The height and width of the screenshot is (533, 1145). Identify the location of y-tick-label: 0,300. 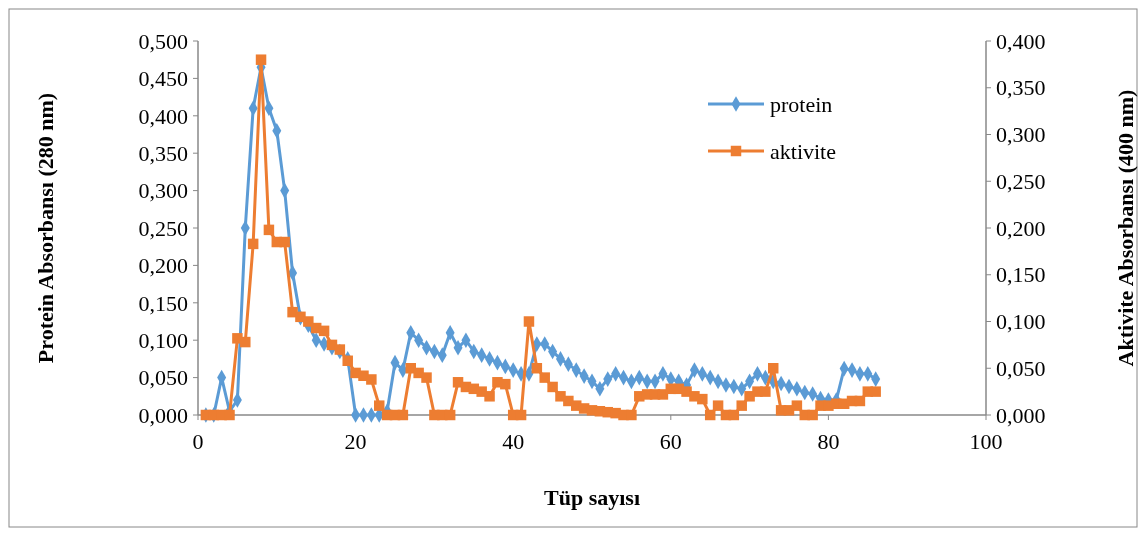
(163, 191).